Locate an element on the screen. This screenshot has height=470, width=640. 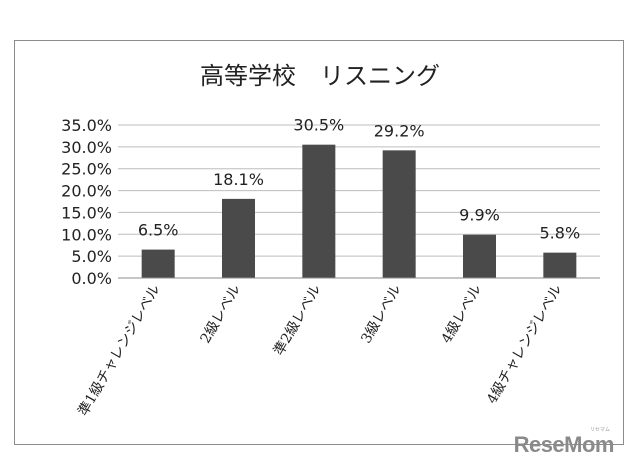
data-label: 5.8% is located at coordinates (560, 233).